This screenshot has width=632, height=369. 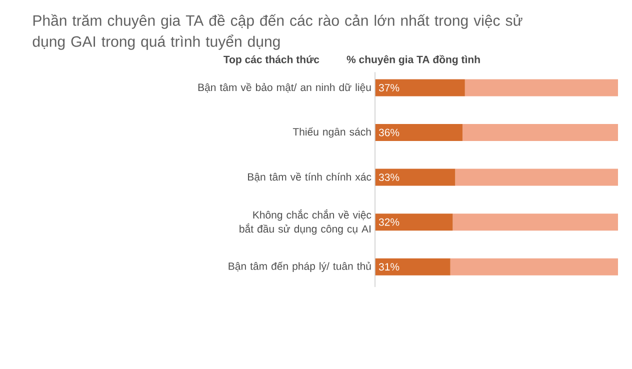 What do you see at coordinates (277, 32) in the screenshot?
I see `chart-title: Phần trăm chuyên gia TA đề cập đến các rào cản lớn nhất trong việc sử dụng GAI trong quá trình tuyển dụng` at bounding box center [277, 32].